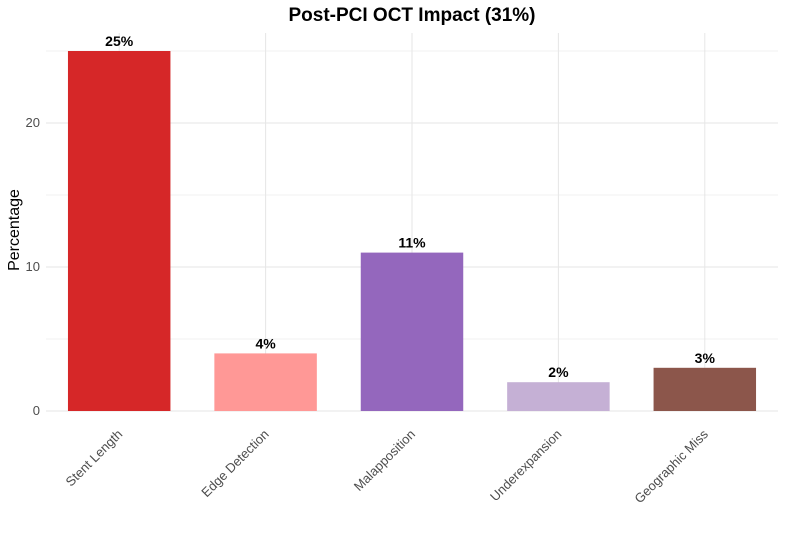 The width and height of the screenshot is (786, 540). I want to click on y-axis-label: Percentage, so click(14, 230).